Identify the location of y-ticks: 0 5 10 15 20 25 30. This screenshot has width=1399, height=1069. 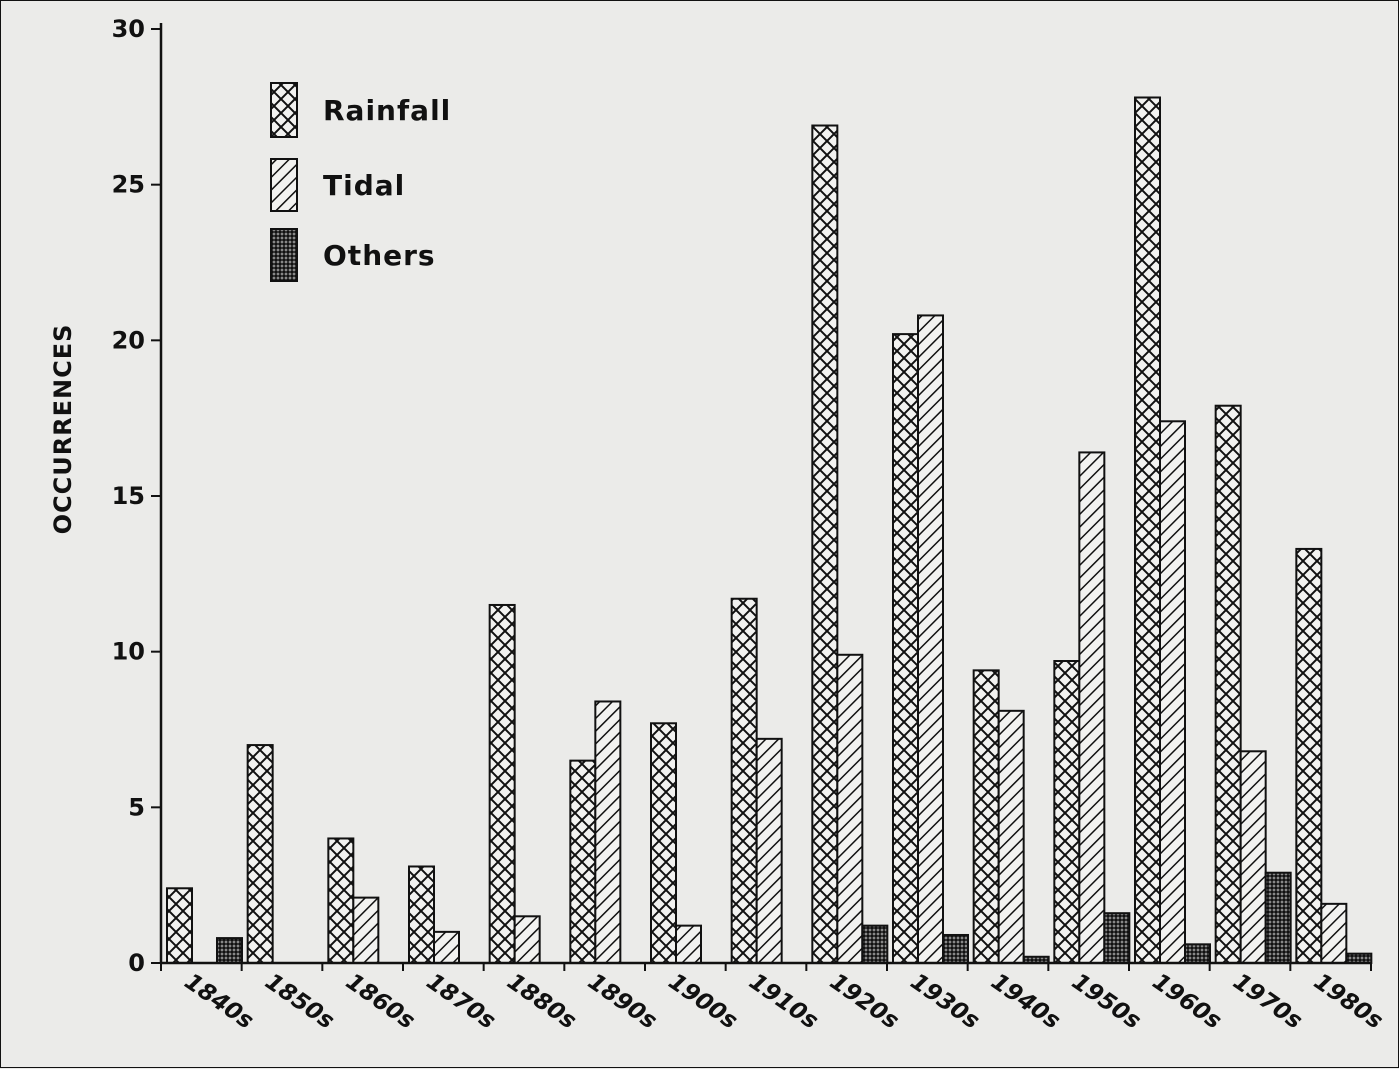
(136, 496).